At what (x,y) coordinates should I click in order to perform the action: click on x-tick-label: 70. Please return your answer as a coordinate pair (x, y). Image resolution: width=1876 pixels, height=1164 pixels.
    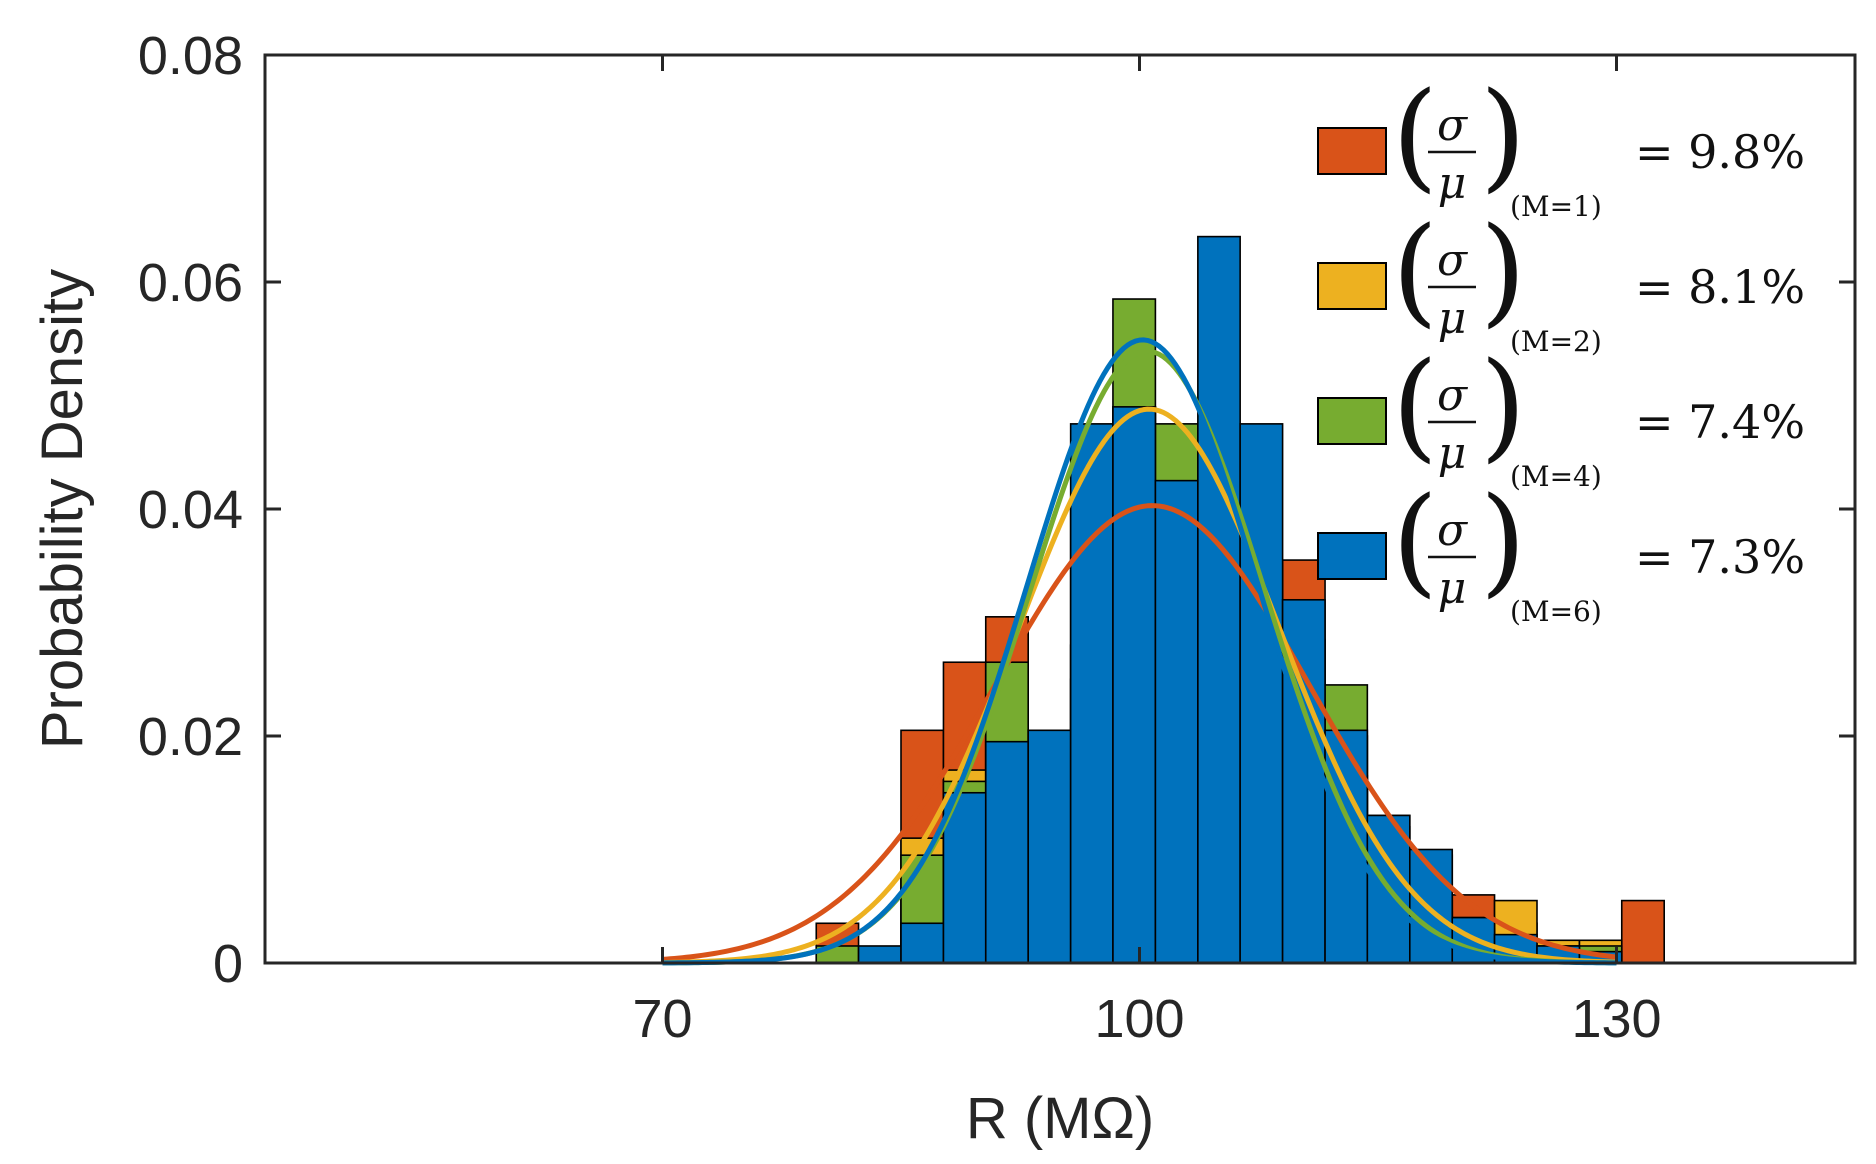
    Looking at the image, I should click on (662, 1019).